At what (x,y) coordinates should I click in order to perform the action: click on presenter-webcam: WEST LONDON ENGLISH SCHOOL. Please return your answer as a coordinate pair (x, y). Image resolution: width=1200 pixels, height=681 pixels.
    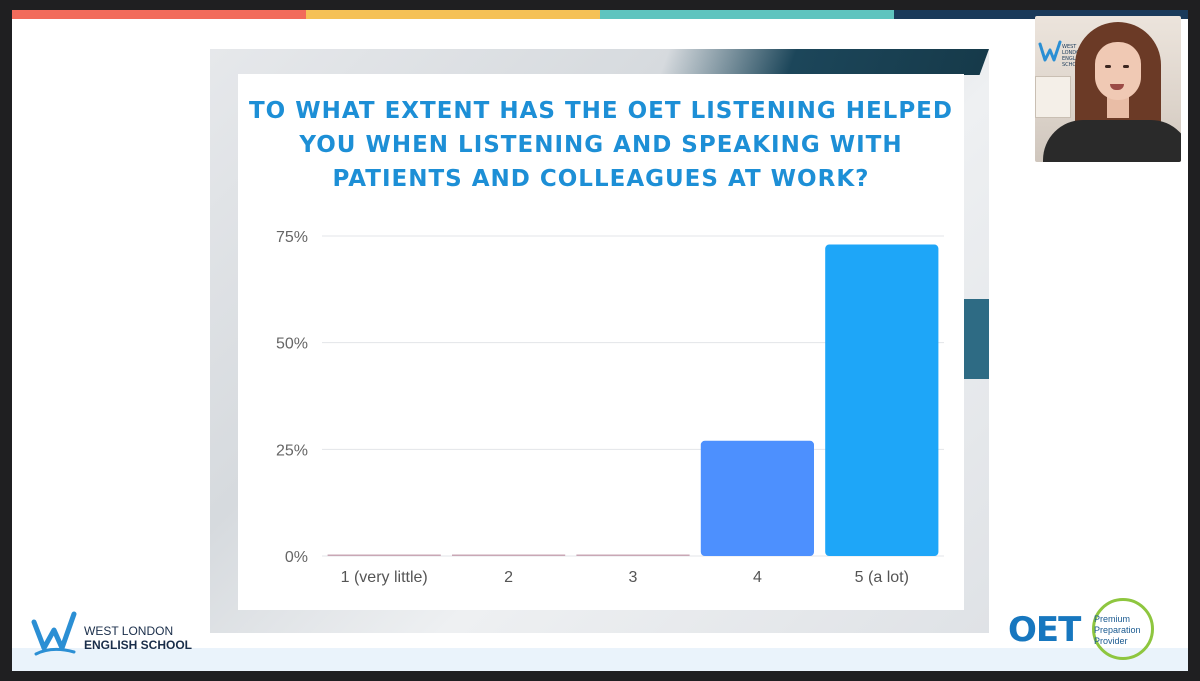
    Looking at the image, I should click on (1108, 89).